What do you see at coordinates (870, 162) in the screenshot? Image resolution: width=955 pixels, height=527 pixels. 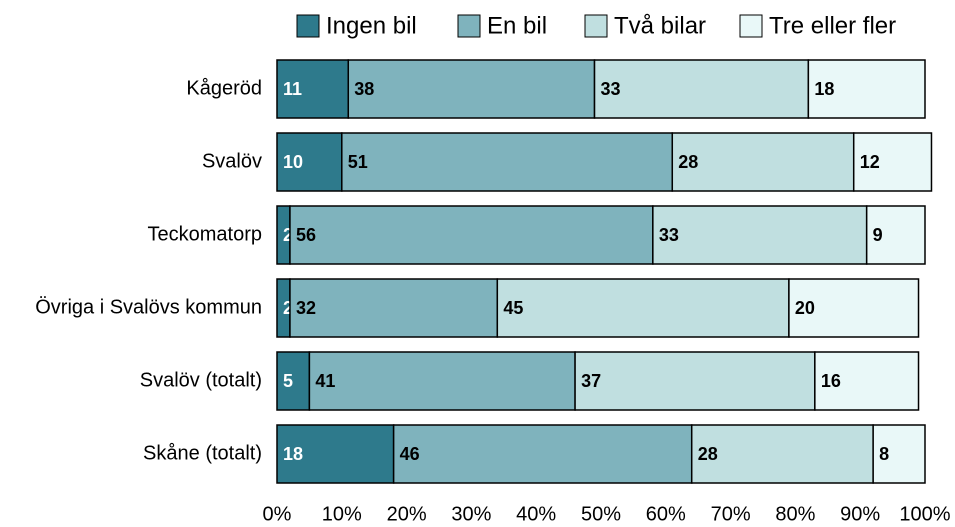 I see `value-label: 12` at bounding box center [870, 162].